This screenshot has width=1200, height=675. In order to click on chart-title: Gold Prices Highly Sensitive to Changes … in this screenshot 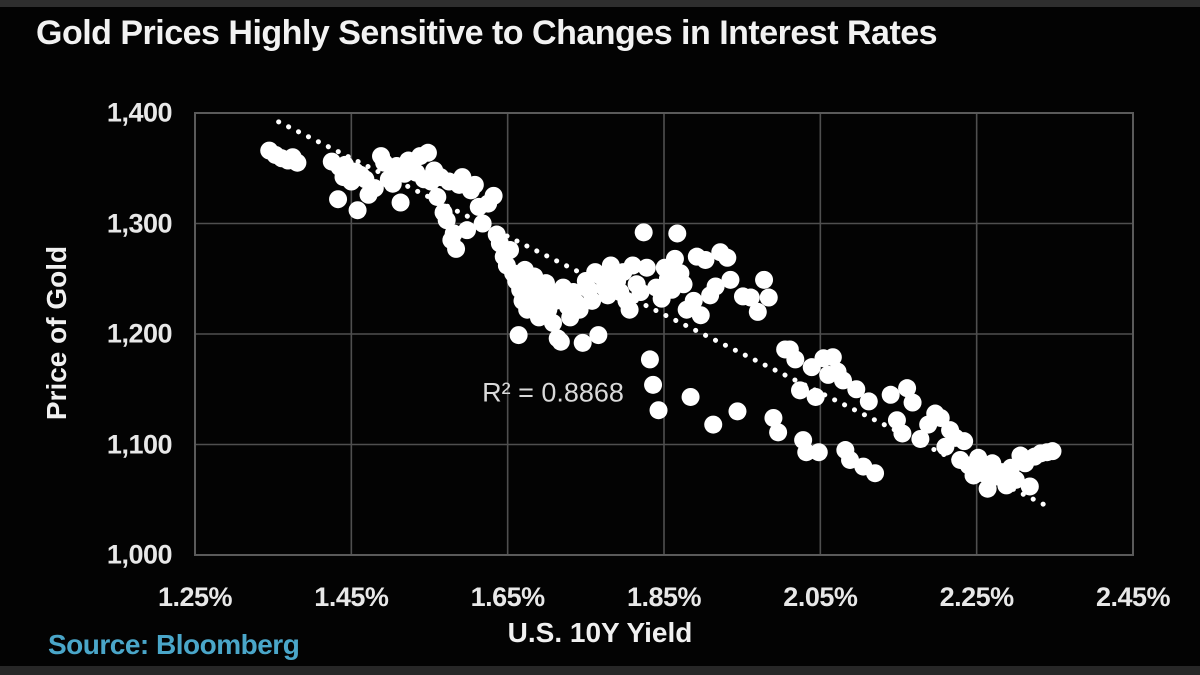, I will do `click(487, 33)`.